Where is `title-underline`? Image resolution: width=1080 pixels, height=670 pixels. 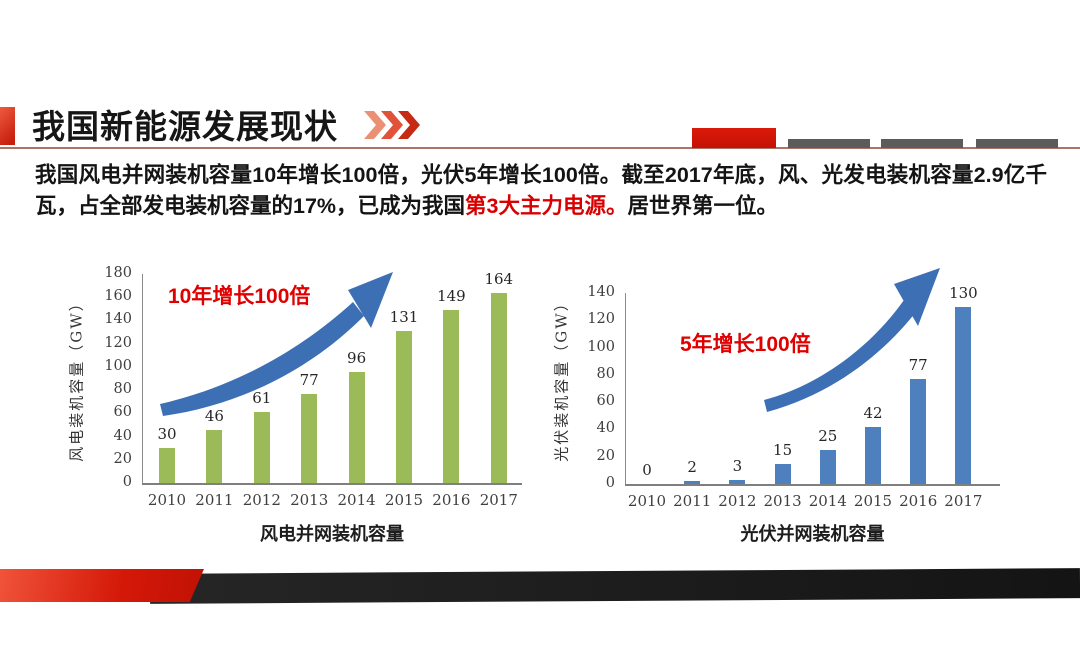
title-underline is located at coordinates (540, 148).